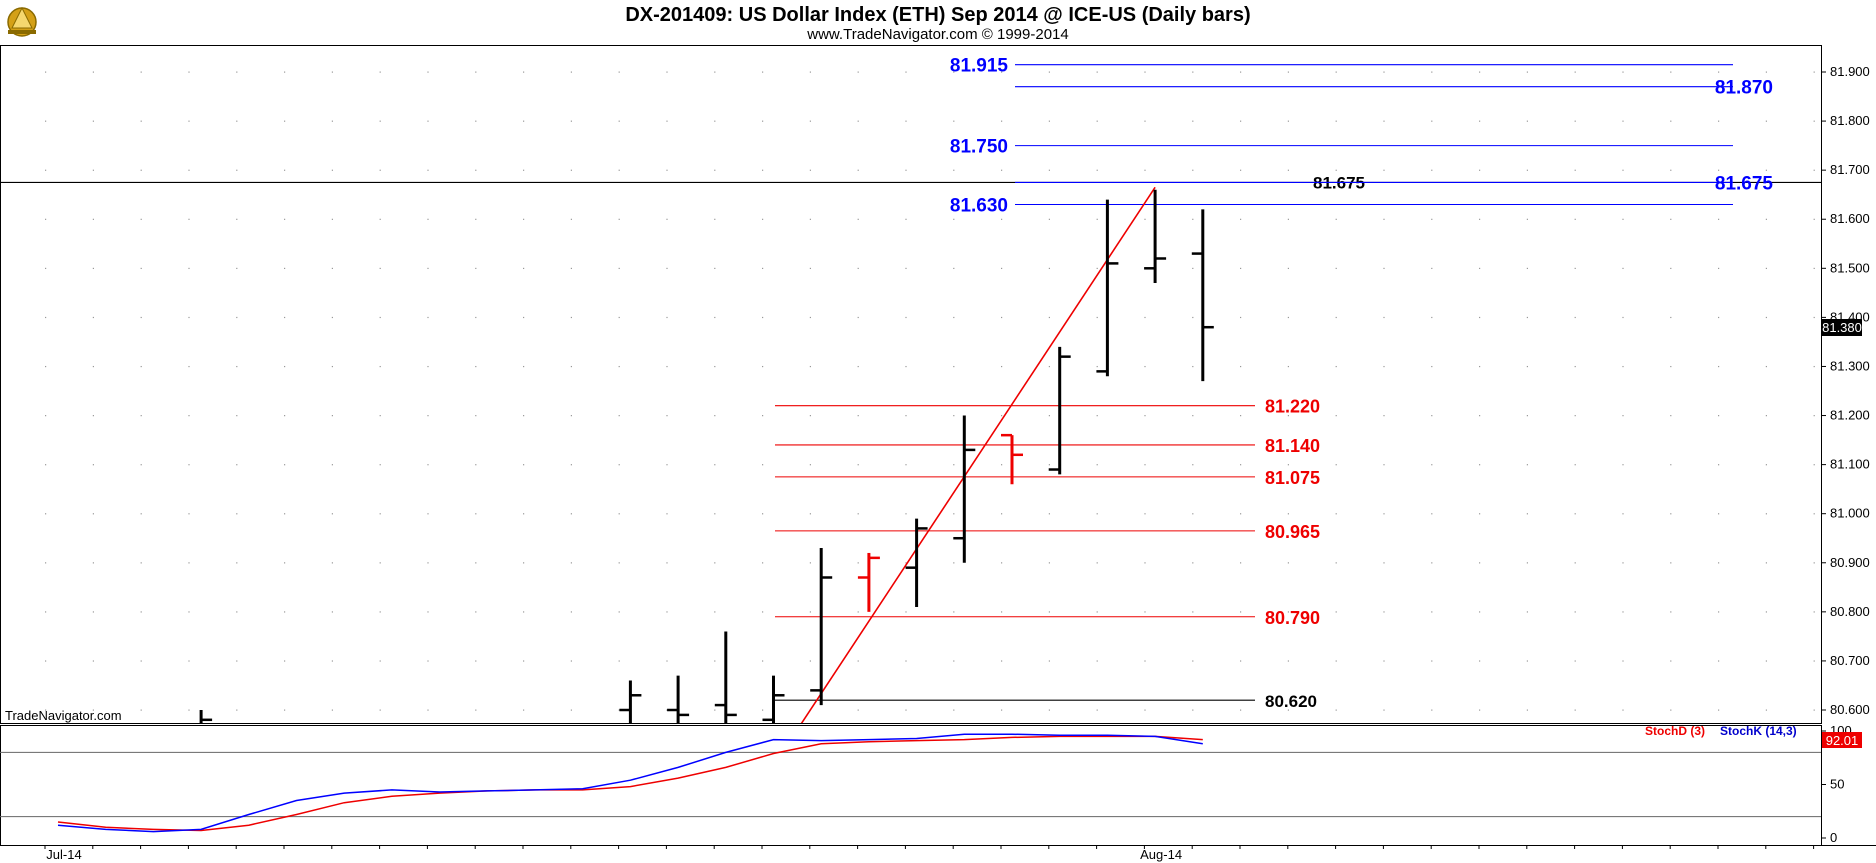 This screenshot has width=1876, height=863. I want to click on date-label: Aug-14, so click(1161, 854).